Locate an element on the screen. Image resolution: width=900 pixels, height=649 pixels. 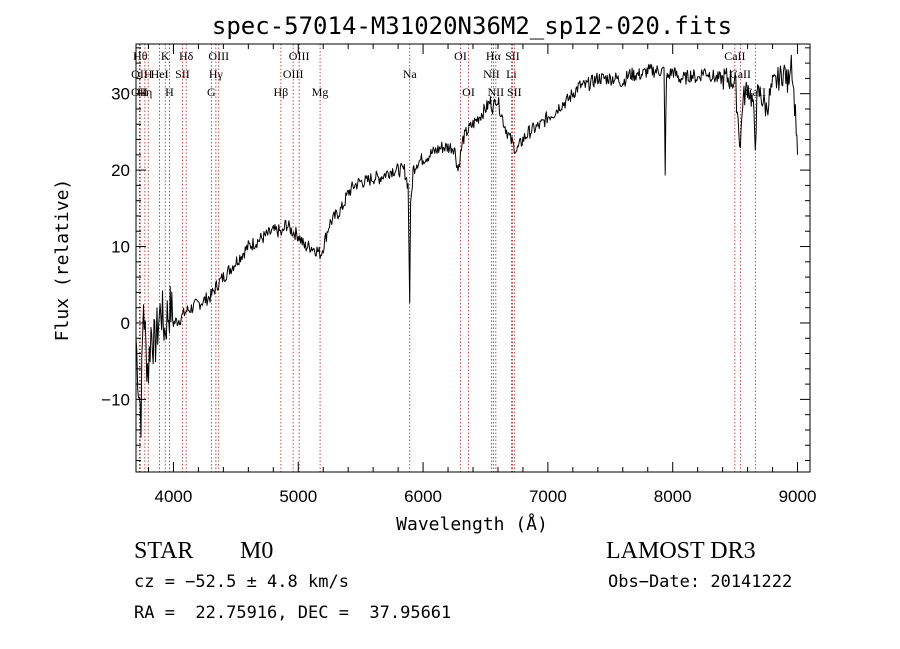
x-tick-label: 9000 is located at coordinates (798, 496).